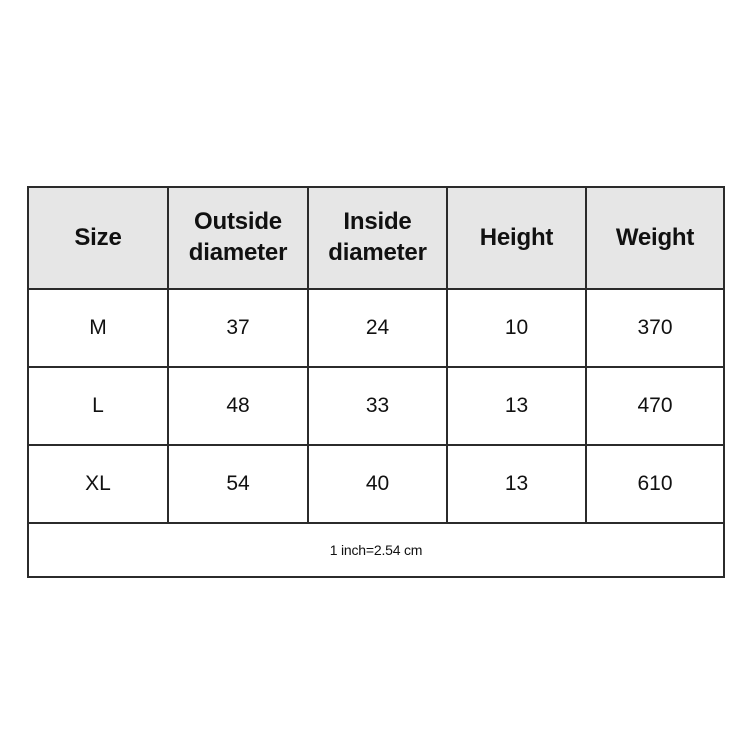 Image resolution: width=750 pixels, height=750 pixels. I want to click on cell-inside-diameter: 33, so click(377, 406).